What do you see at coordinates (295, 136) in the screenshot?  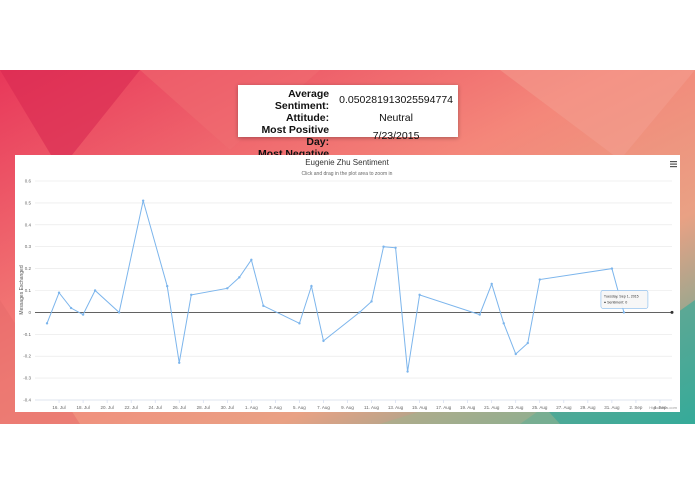 I see `stats-label: Most Positive Day:` at bounding box center [295, 136].